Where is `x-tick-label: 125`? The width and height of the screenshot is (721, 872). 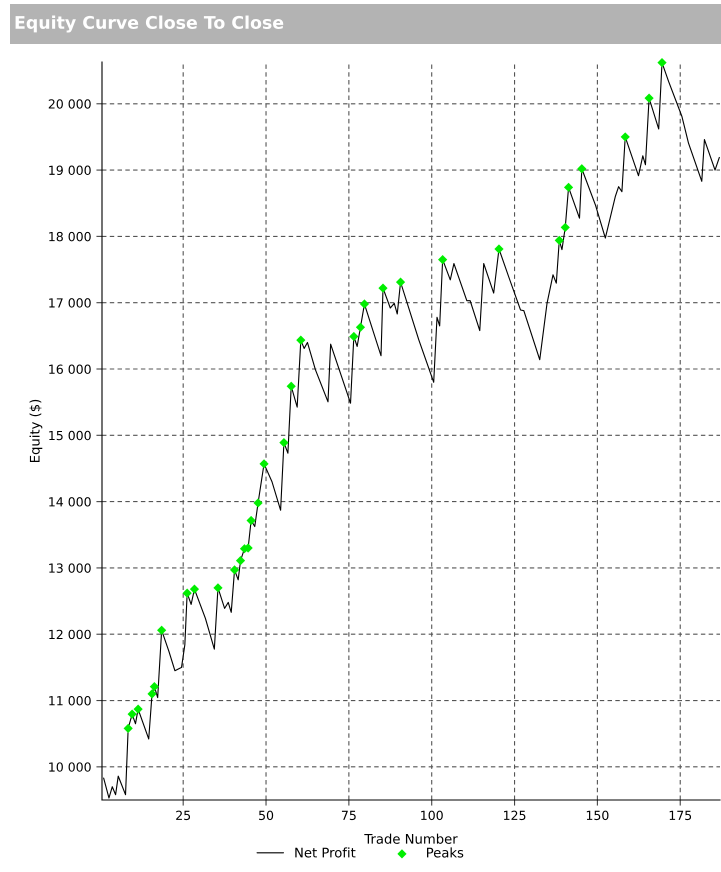 x-tick-label: 125 is located at coordinates (515, 815).